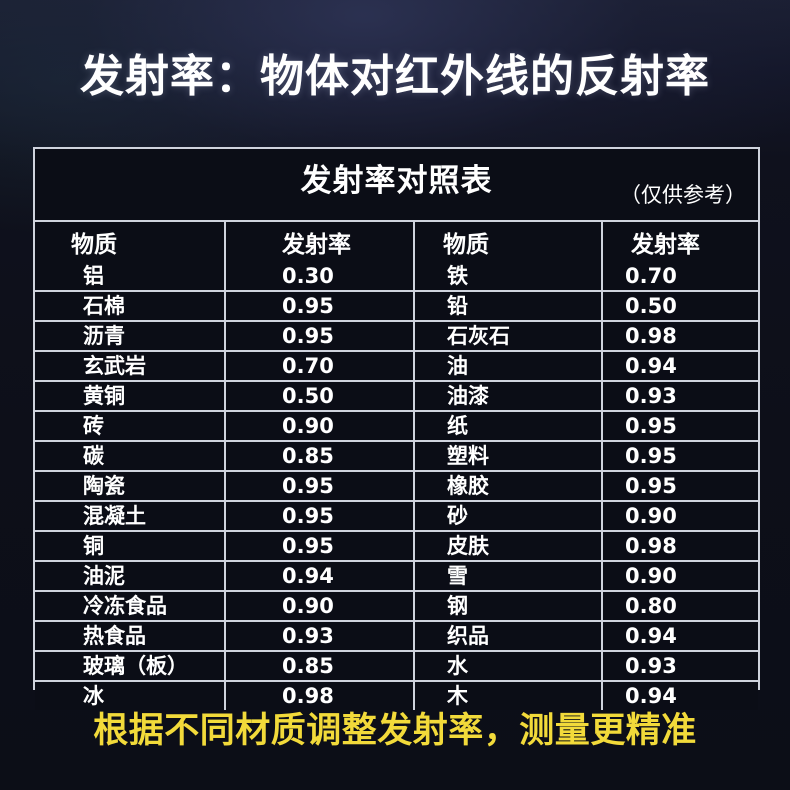  I want to click on cell-substance-right: 石灰石, so click(508, 336).